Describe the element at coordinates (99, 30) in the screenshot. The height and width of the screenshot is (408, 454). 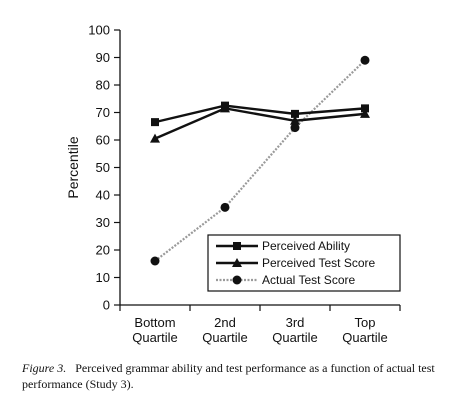
I see `y-tick-label: 100` at that location.